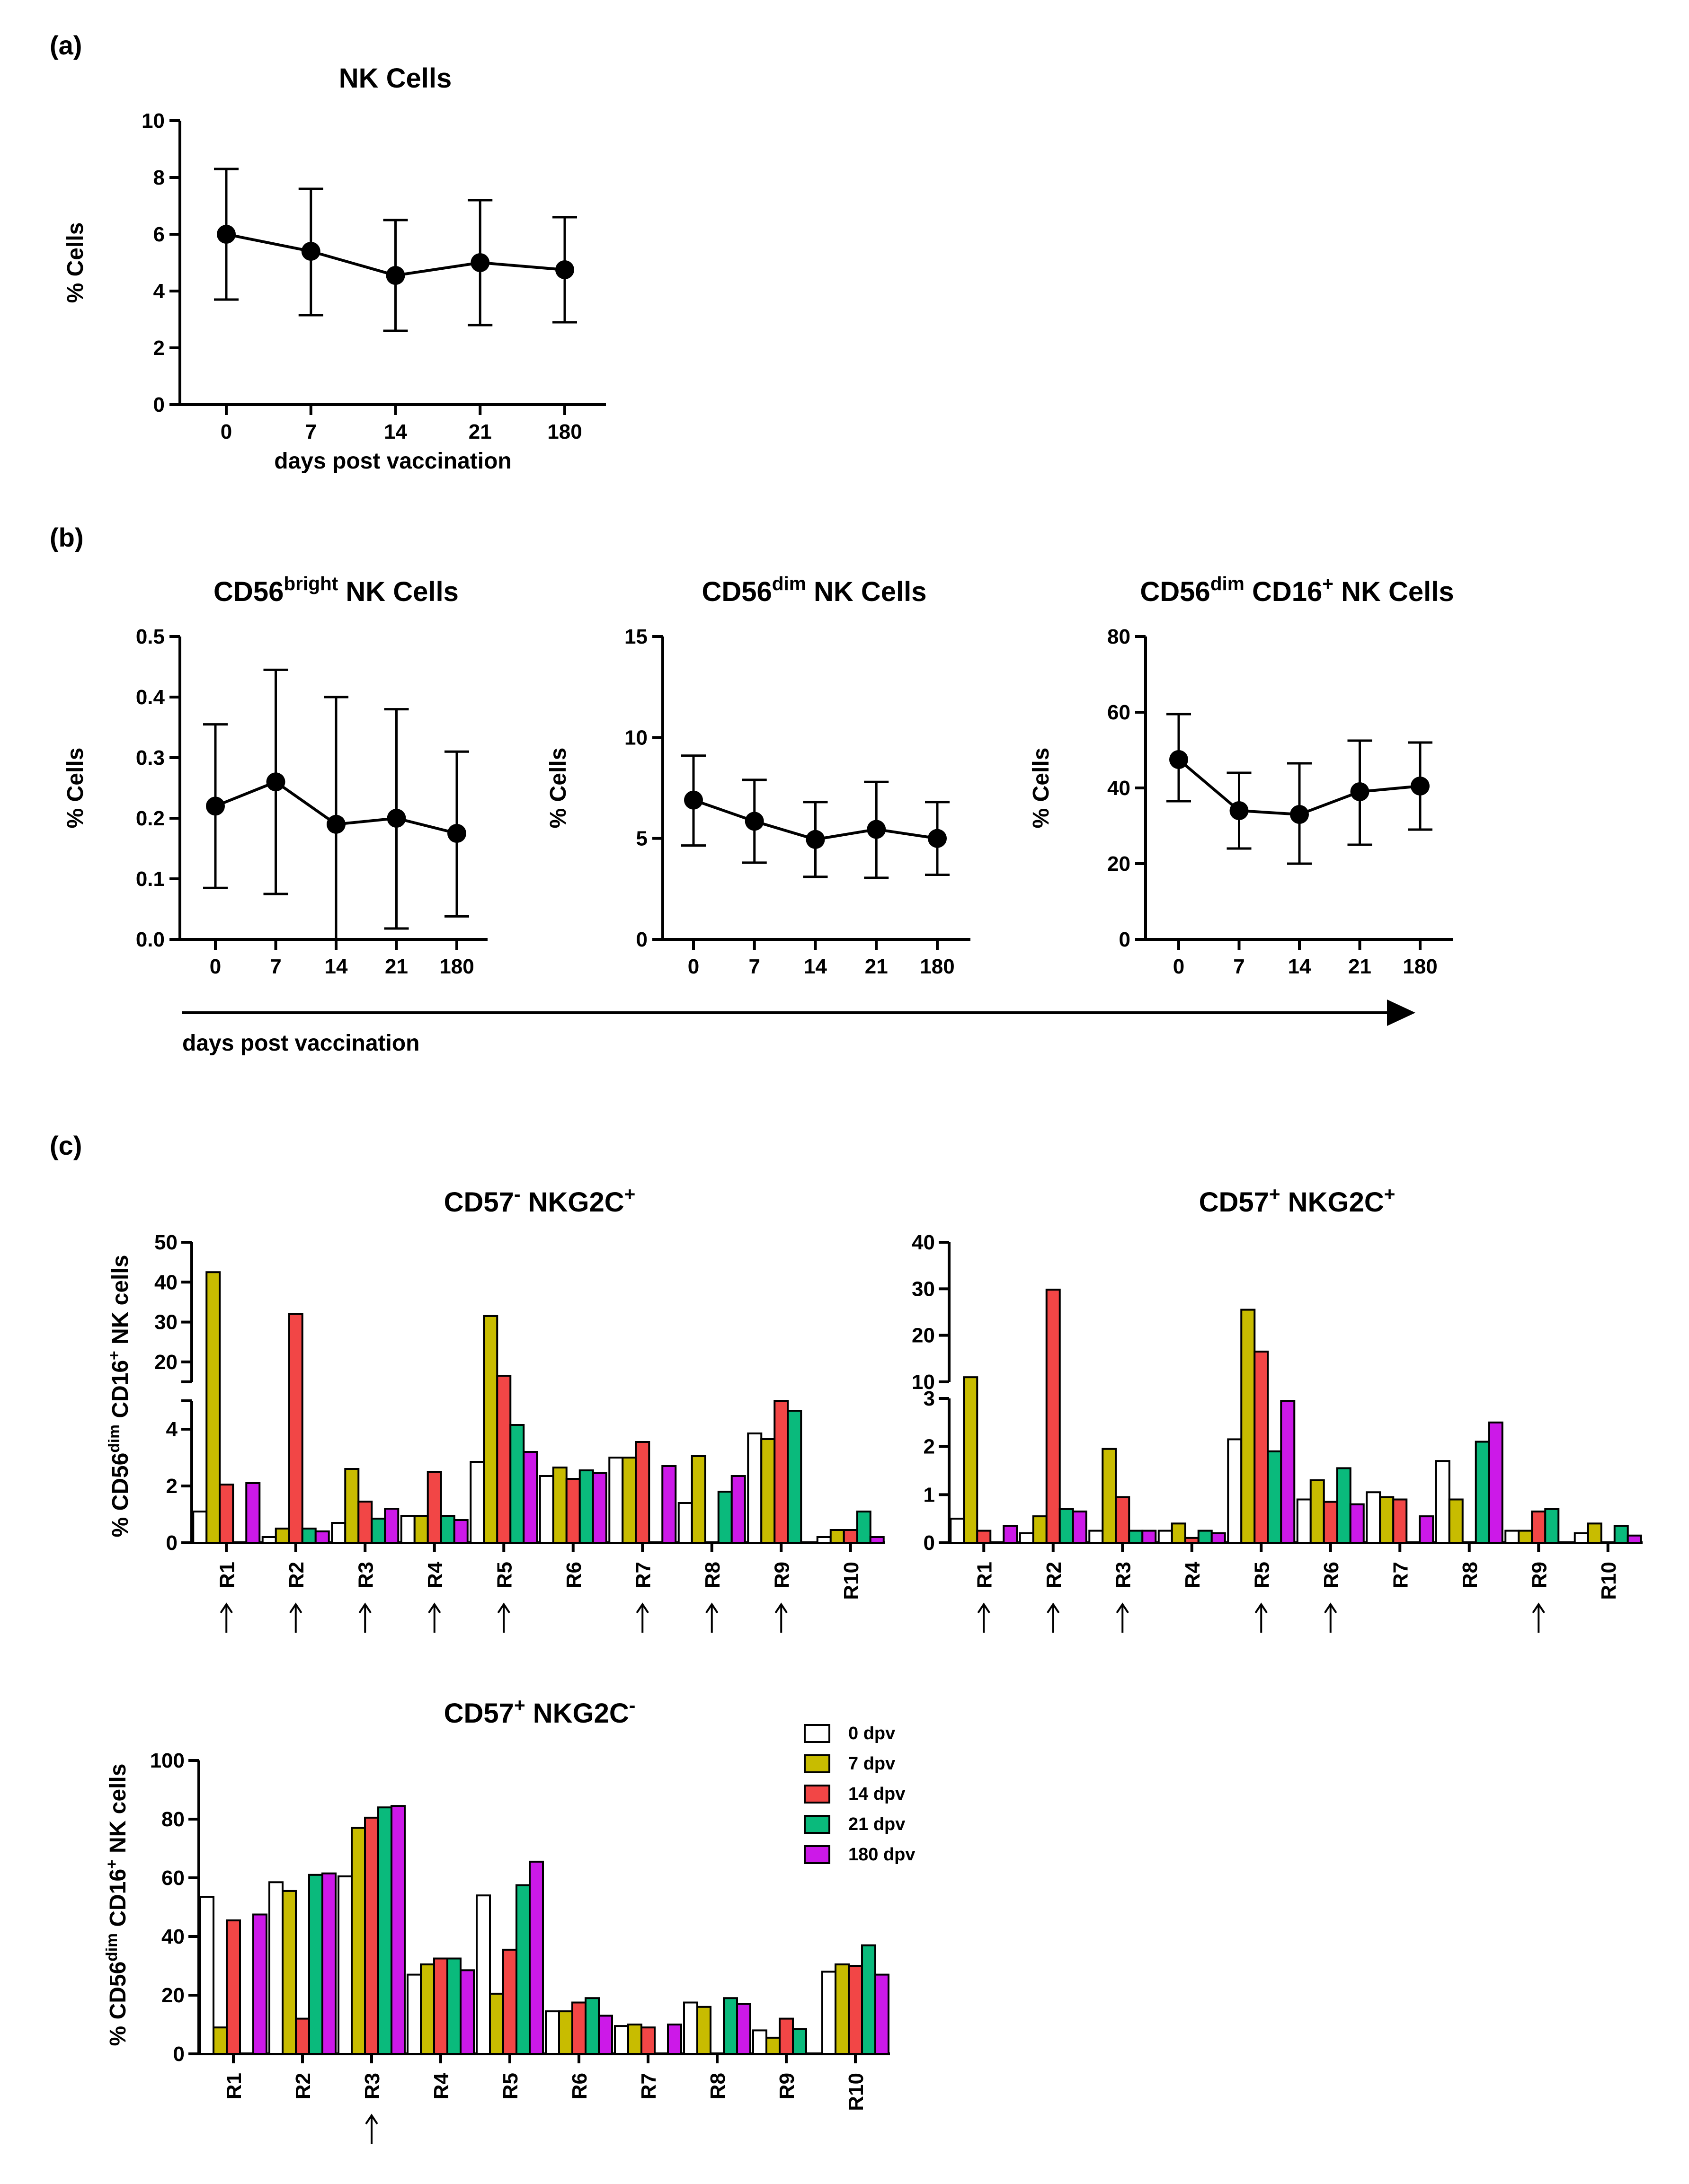  Describe the element at coordinates (248, 591) in the screenshot. I see `title-part: CD56` at that location.